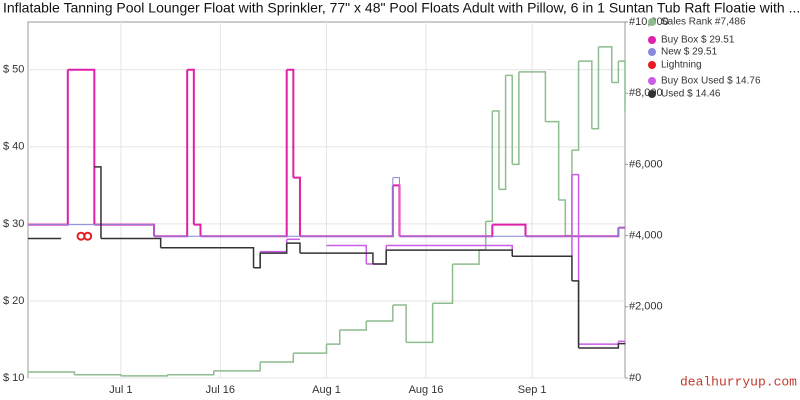  I want to click on y-tick-label: $ 30, so click(13, 224).